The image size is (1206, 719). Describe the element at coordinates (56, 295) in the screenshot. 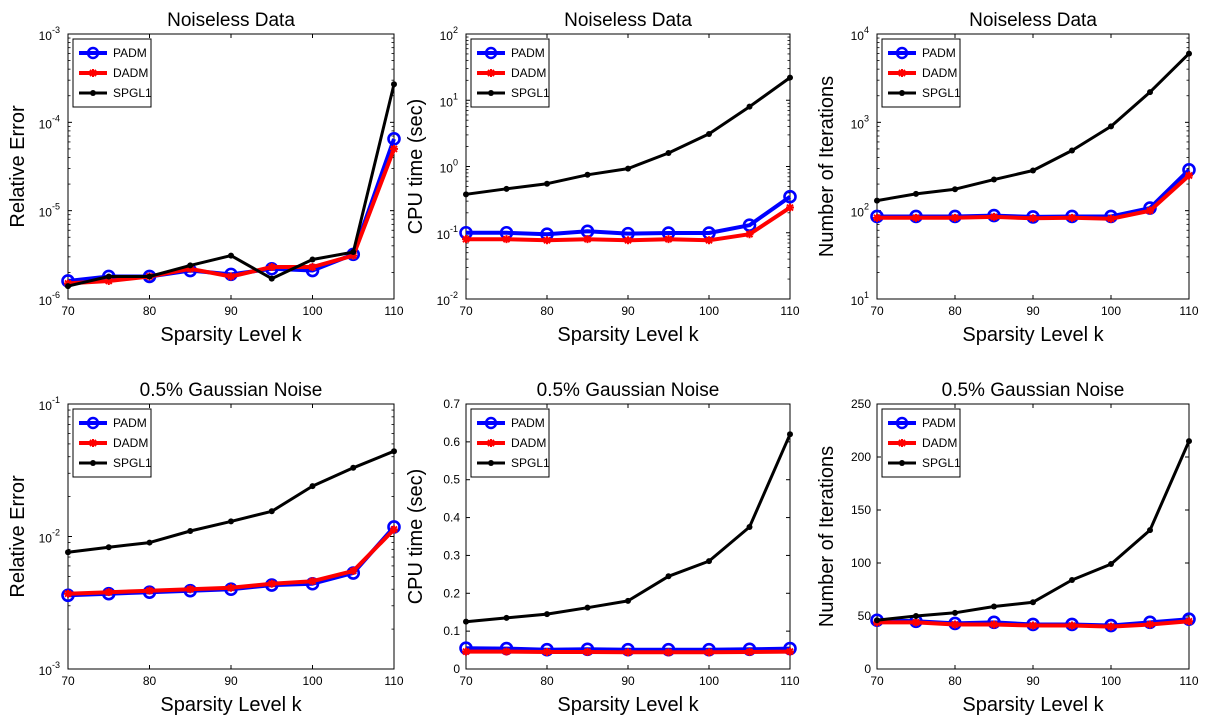

I see `y-tick-exponent: -6` at that location.